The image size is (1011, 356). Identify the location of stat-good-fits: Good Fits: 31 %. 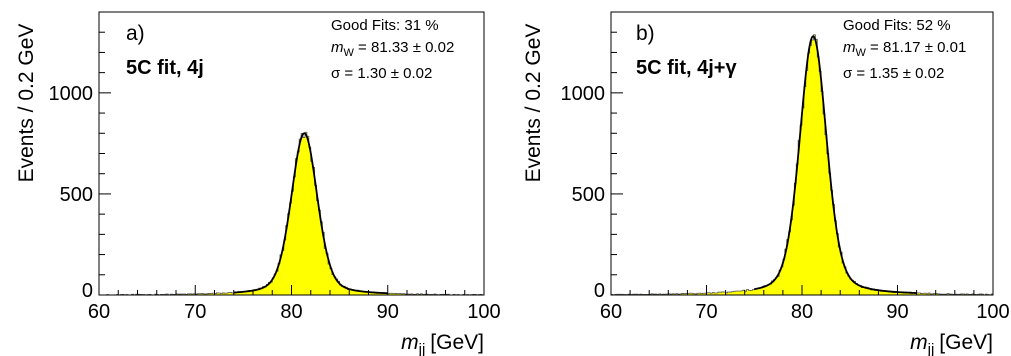
(385, 25).